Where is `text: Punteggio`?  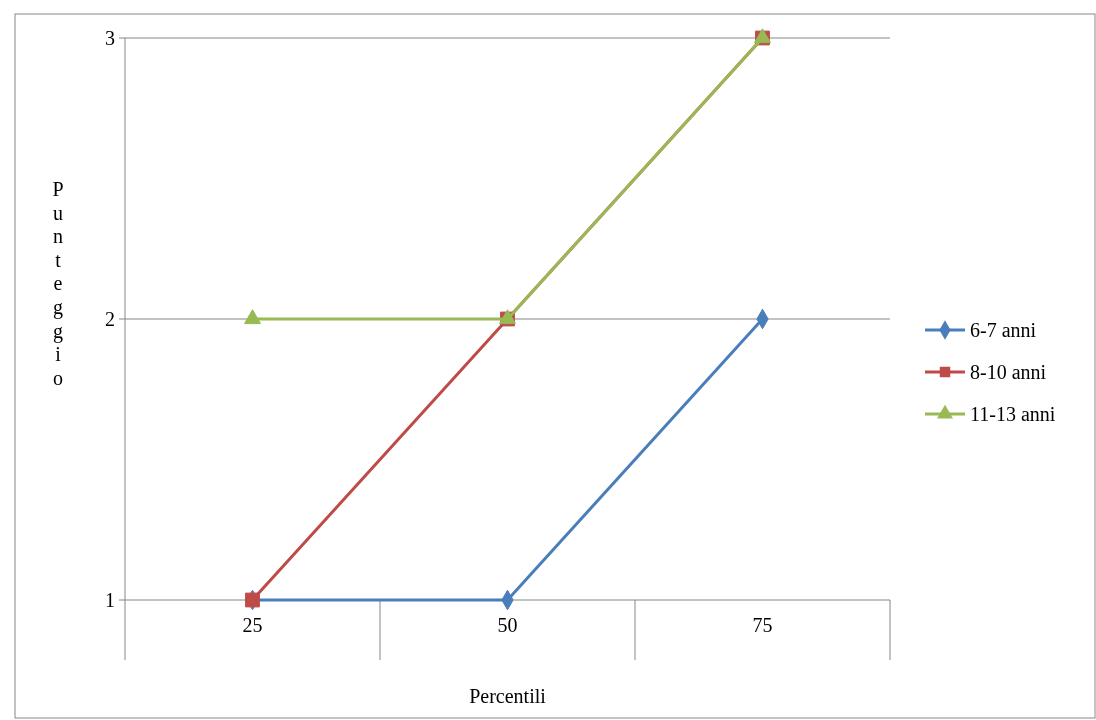
text: Punteggio is located at coordinates (58, 283).